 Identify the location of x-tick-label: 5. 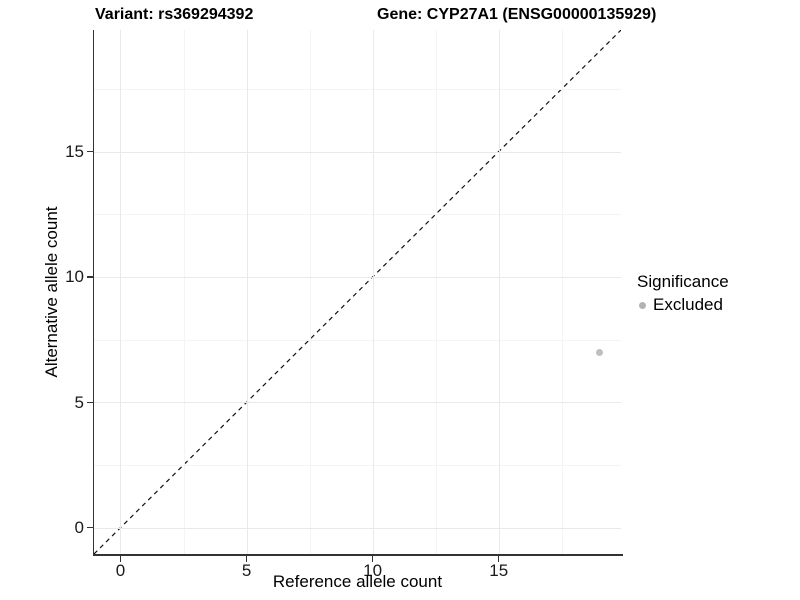
(246, 570).